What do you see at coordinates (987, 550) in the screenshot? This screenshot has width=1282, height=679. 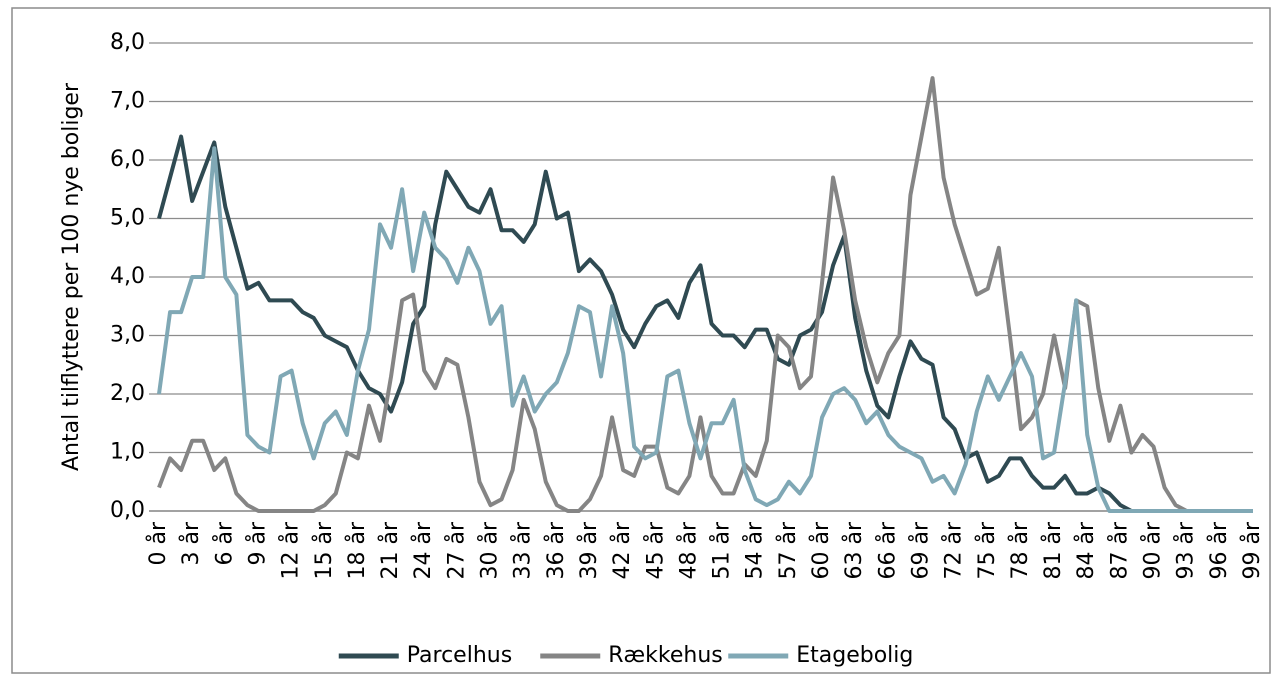 I see `x-tick-label: 75 år` at bounding box center [987, 550].